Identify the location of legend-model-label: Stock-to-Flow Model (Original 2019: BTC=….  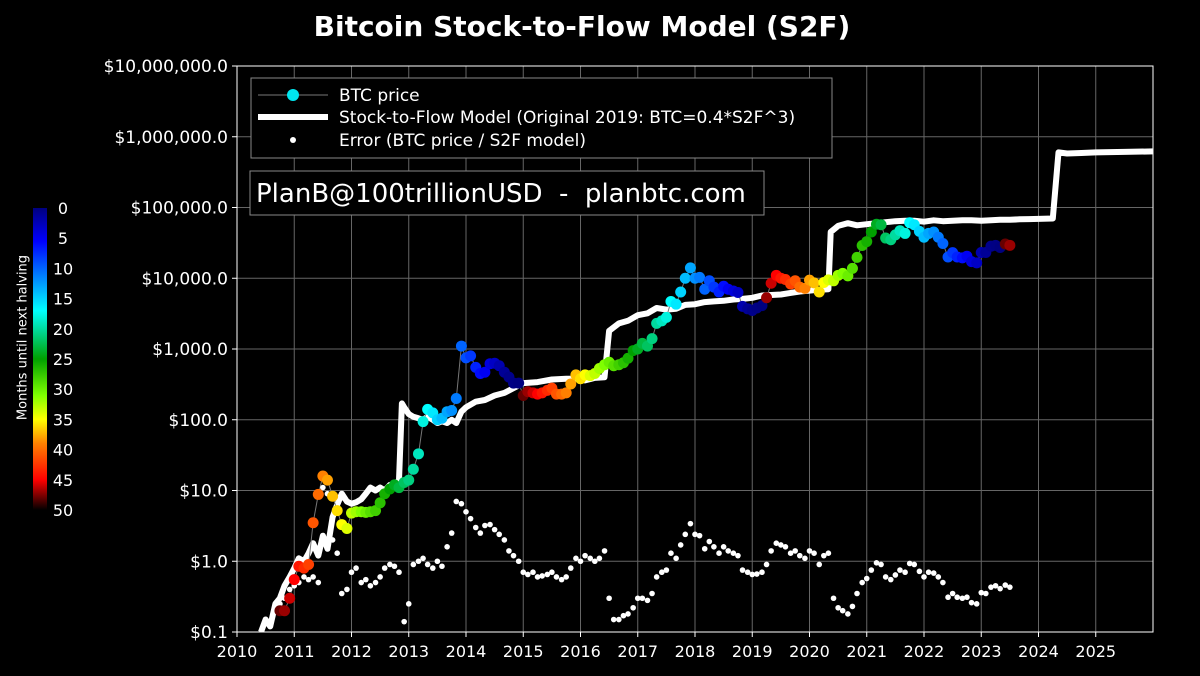
(567, 118).